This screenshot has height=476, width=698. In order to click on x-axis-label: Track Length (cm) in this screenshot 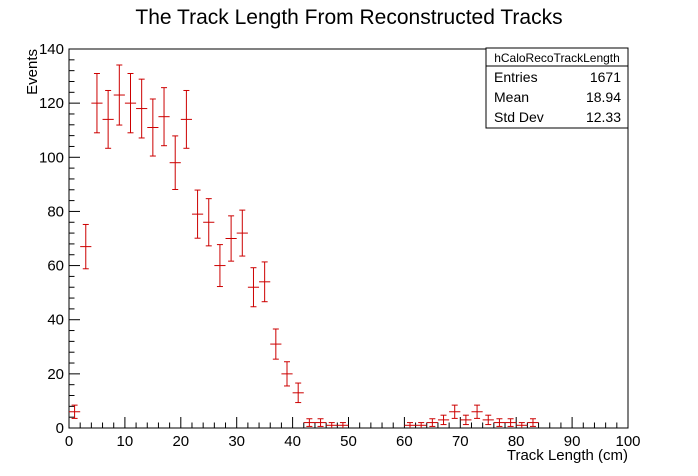, I will do `click(567, 455)`.